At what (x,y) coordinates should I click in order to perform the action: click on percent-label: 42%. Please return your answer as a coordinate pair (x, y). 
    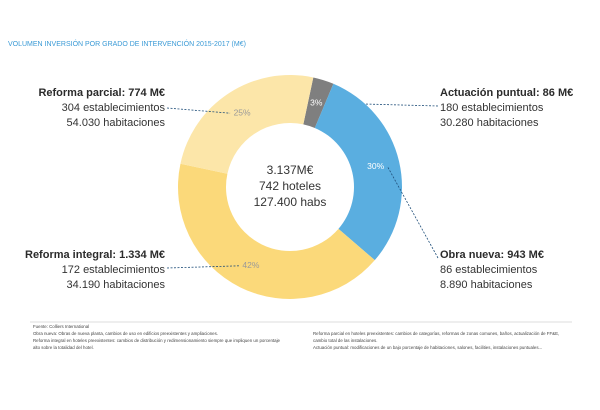
    Looking at the image, I should click on (250, 265).